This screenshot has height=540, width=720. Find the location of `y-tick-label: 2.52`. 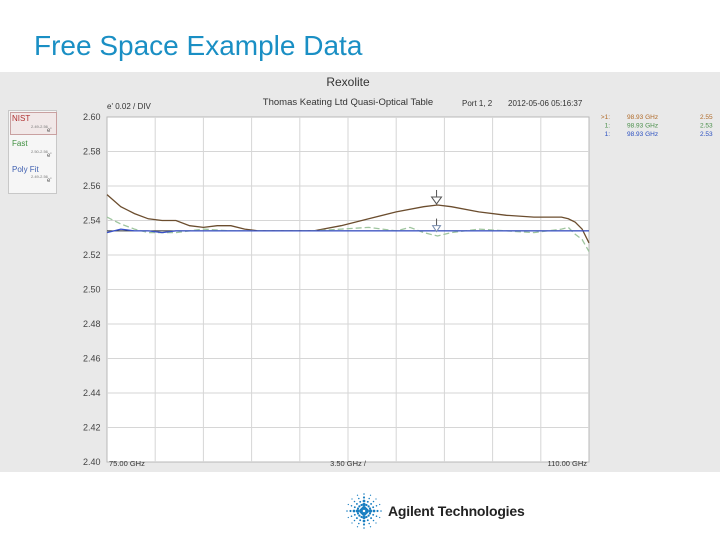

y-tick-label: 2.52 is located at coordinates (92, 255).